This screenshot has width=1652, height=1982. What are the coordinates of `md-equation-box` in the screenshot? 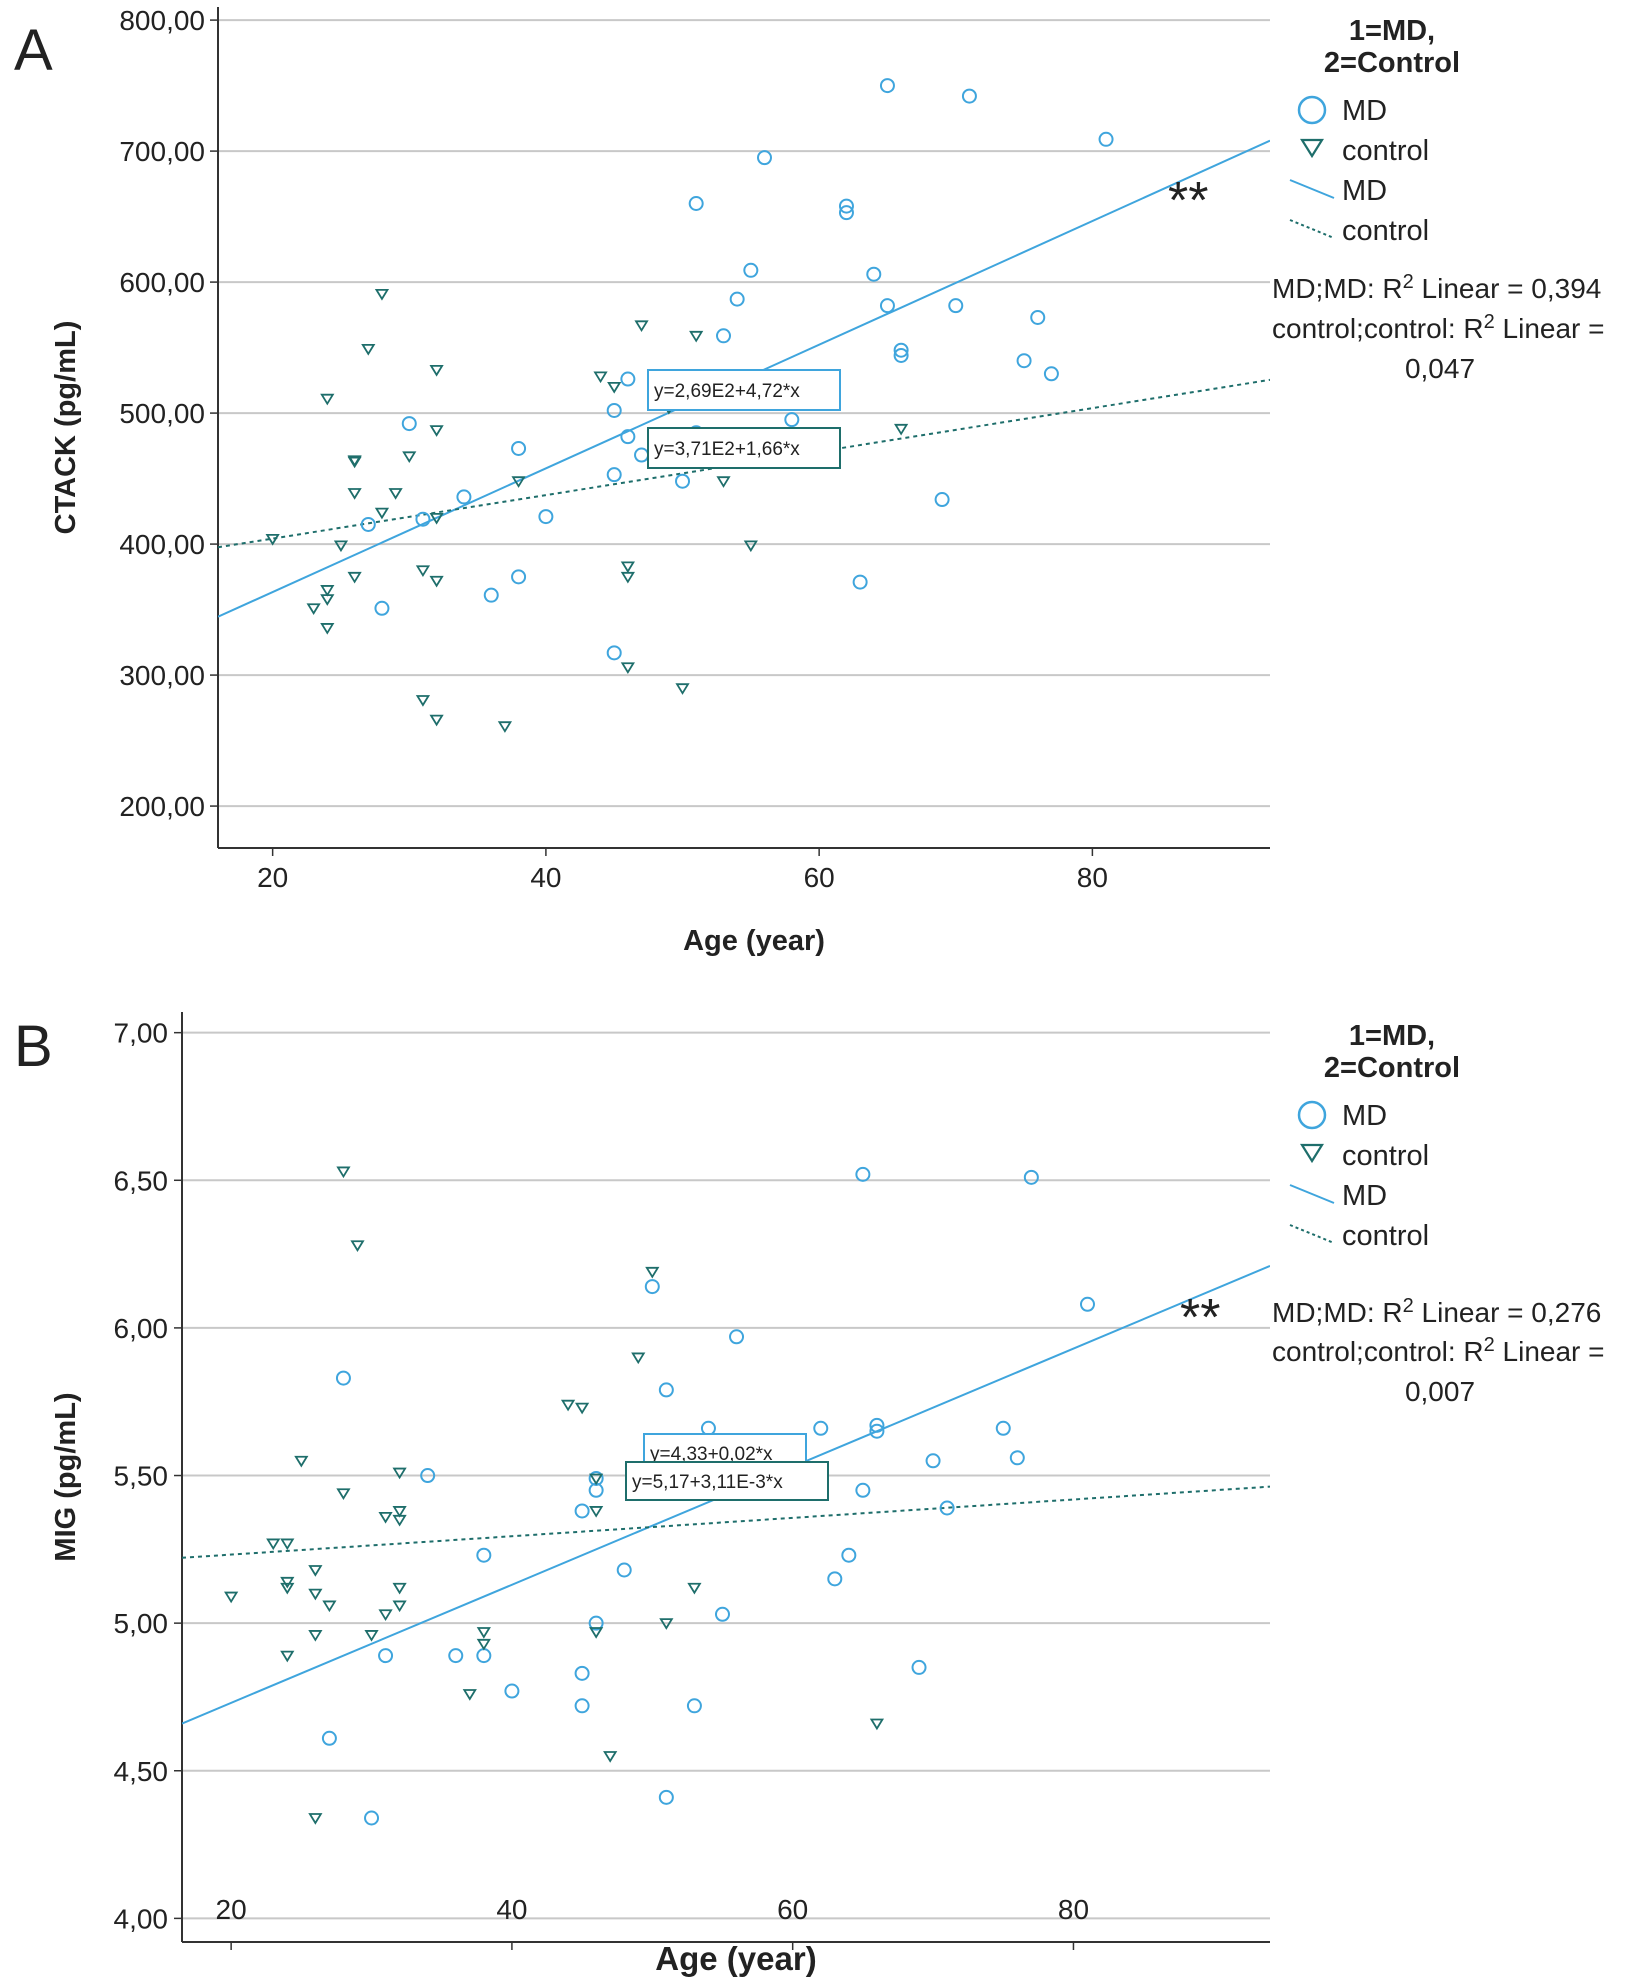 It's located at (744, 390).